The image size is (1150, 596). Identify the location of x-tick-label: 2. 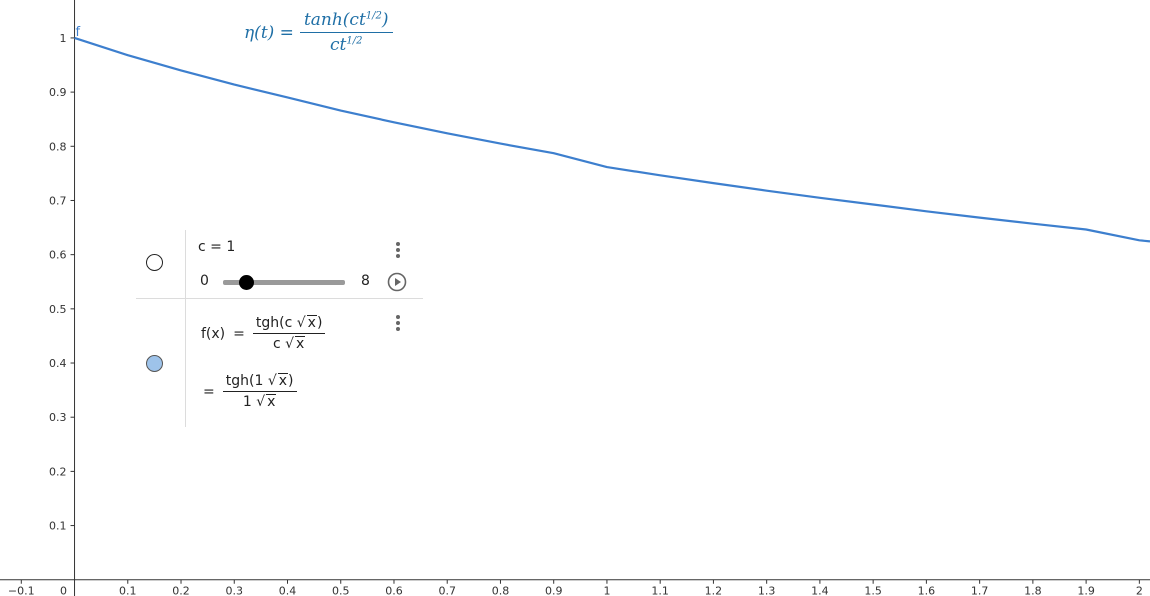
(1139, 590).